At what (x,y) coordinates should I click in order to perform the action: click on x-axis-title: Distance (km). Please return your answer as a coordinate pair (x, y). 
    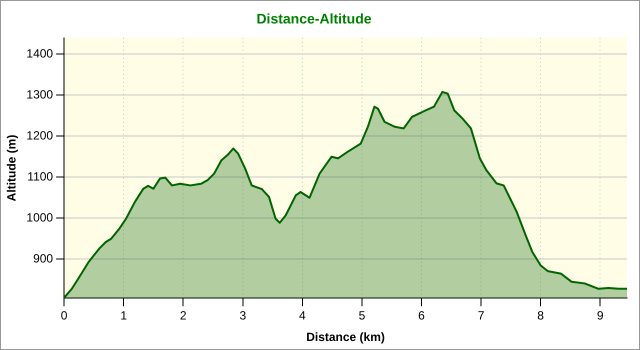
    Looking at the image, I should click on (345, 337).